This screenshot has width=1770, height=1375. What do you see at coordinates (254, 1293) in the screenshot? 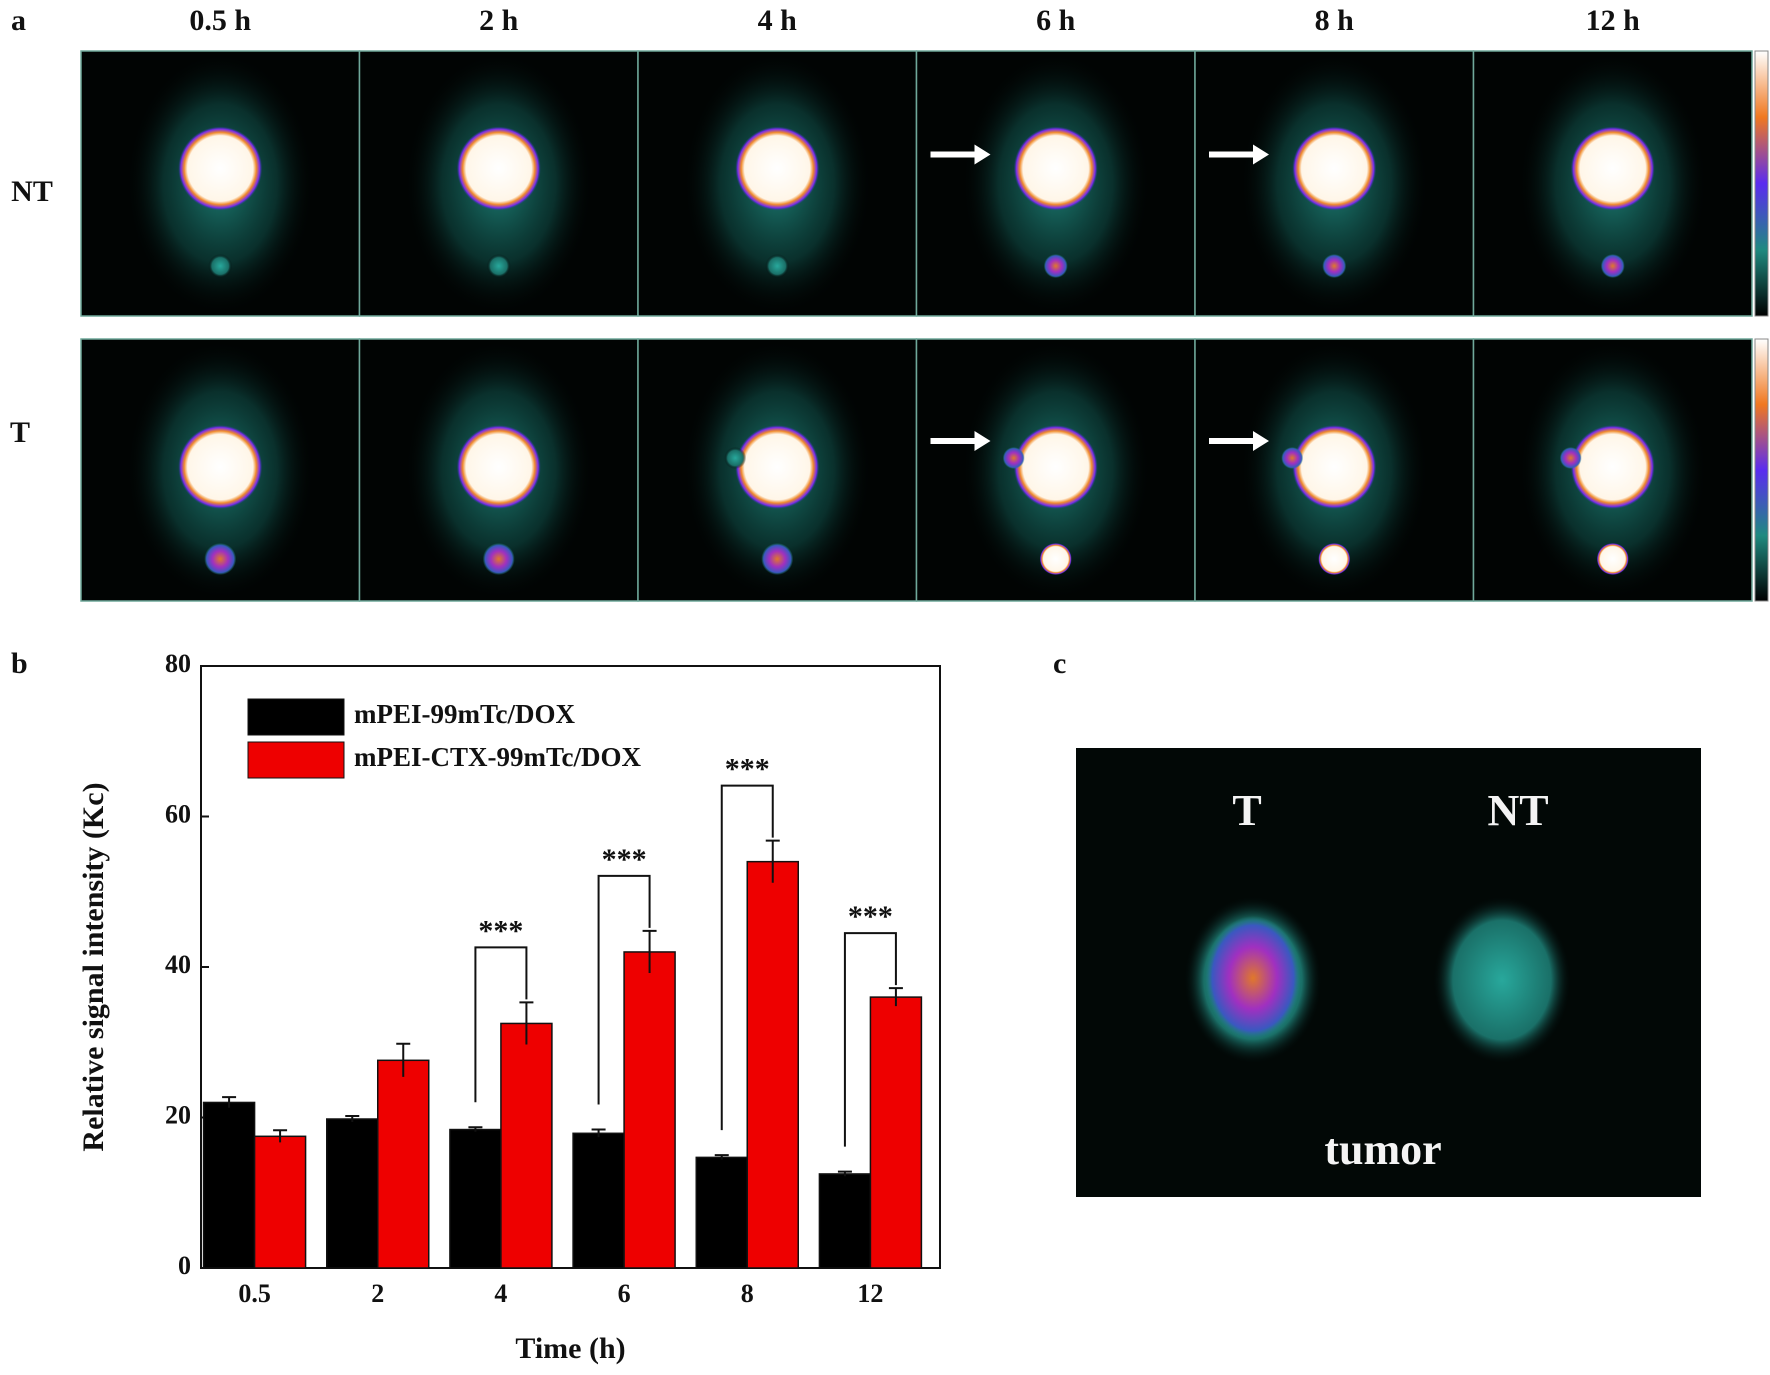
I see `x-tick-label: 0.5` at bounding box center [254, 1293].